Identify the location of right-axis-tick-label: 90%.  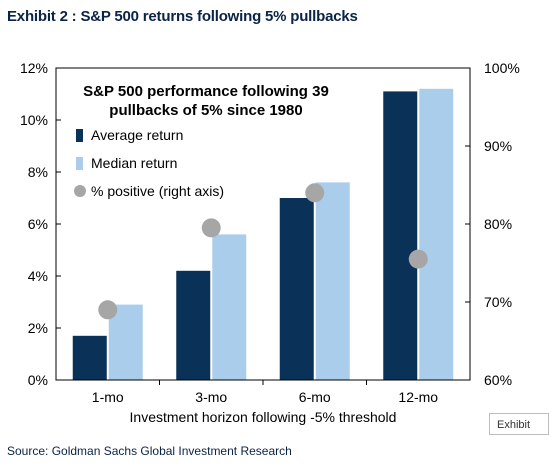
(498, 146).